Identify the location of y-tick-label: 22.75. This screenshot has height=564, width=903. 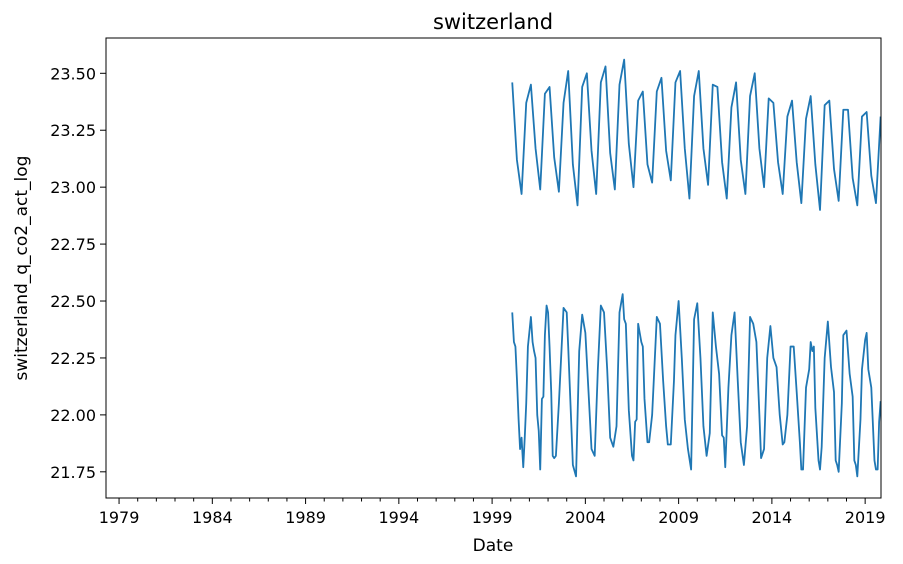
(73, 244).